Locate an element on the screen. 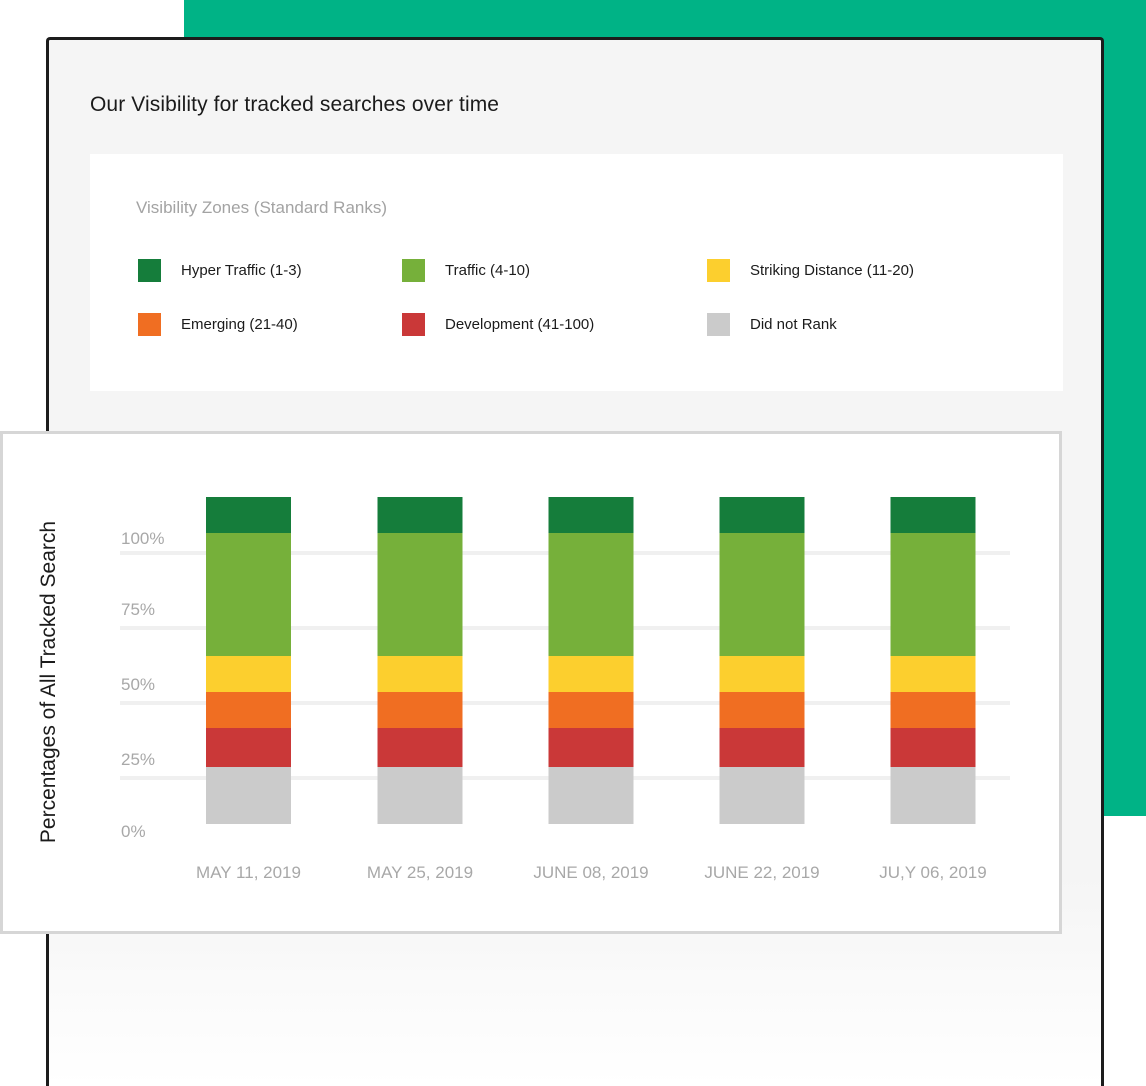 This screenshot has height=1086, width=1146. legend-item-traffic: Traffic (4-10) is located at coordinates (466, 270).